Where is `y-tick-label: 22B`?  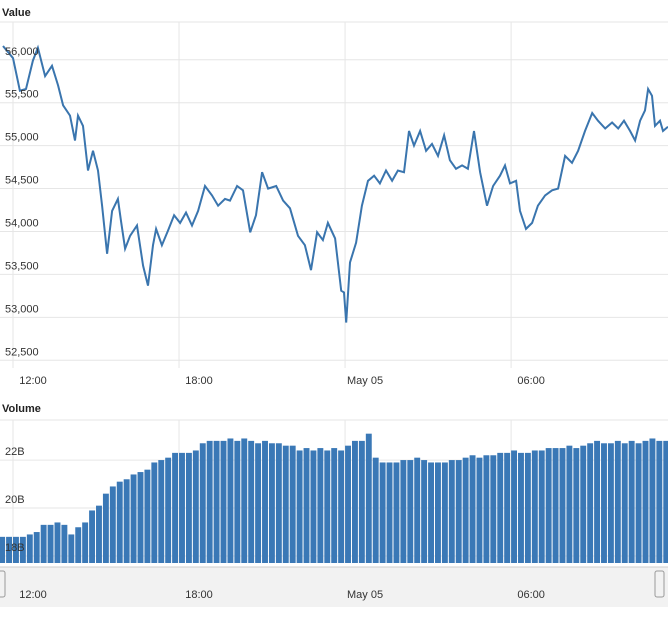 y-tick-label: 22B is located at coordinates (15, 452).